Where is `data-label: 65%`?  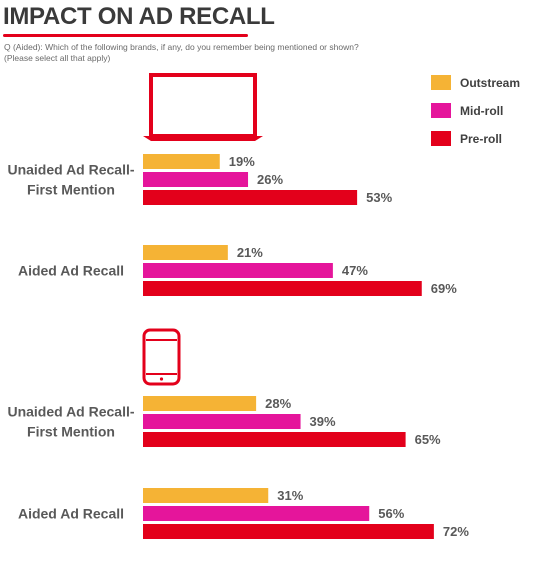
data-label: 65% is located at coordinates (428, 439).